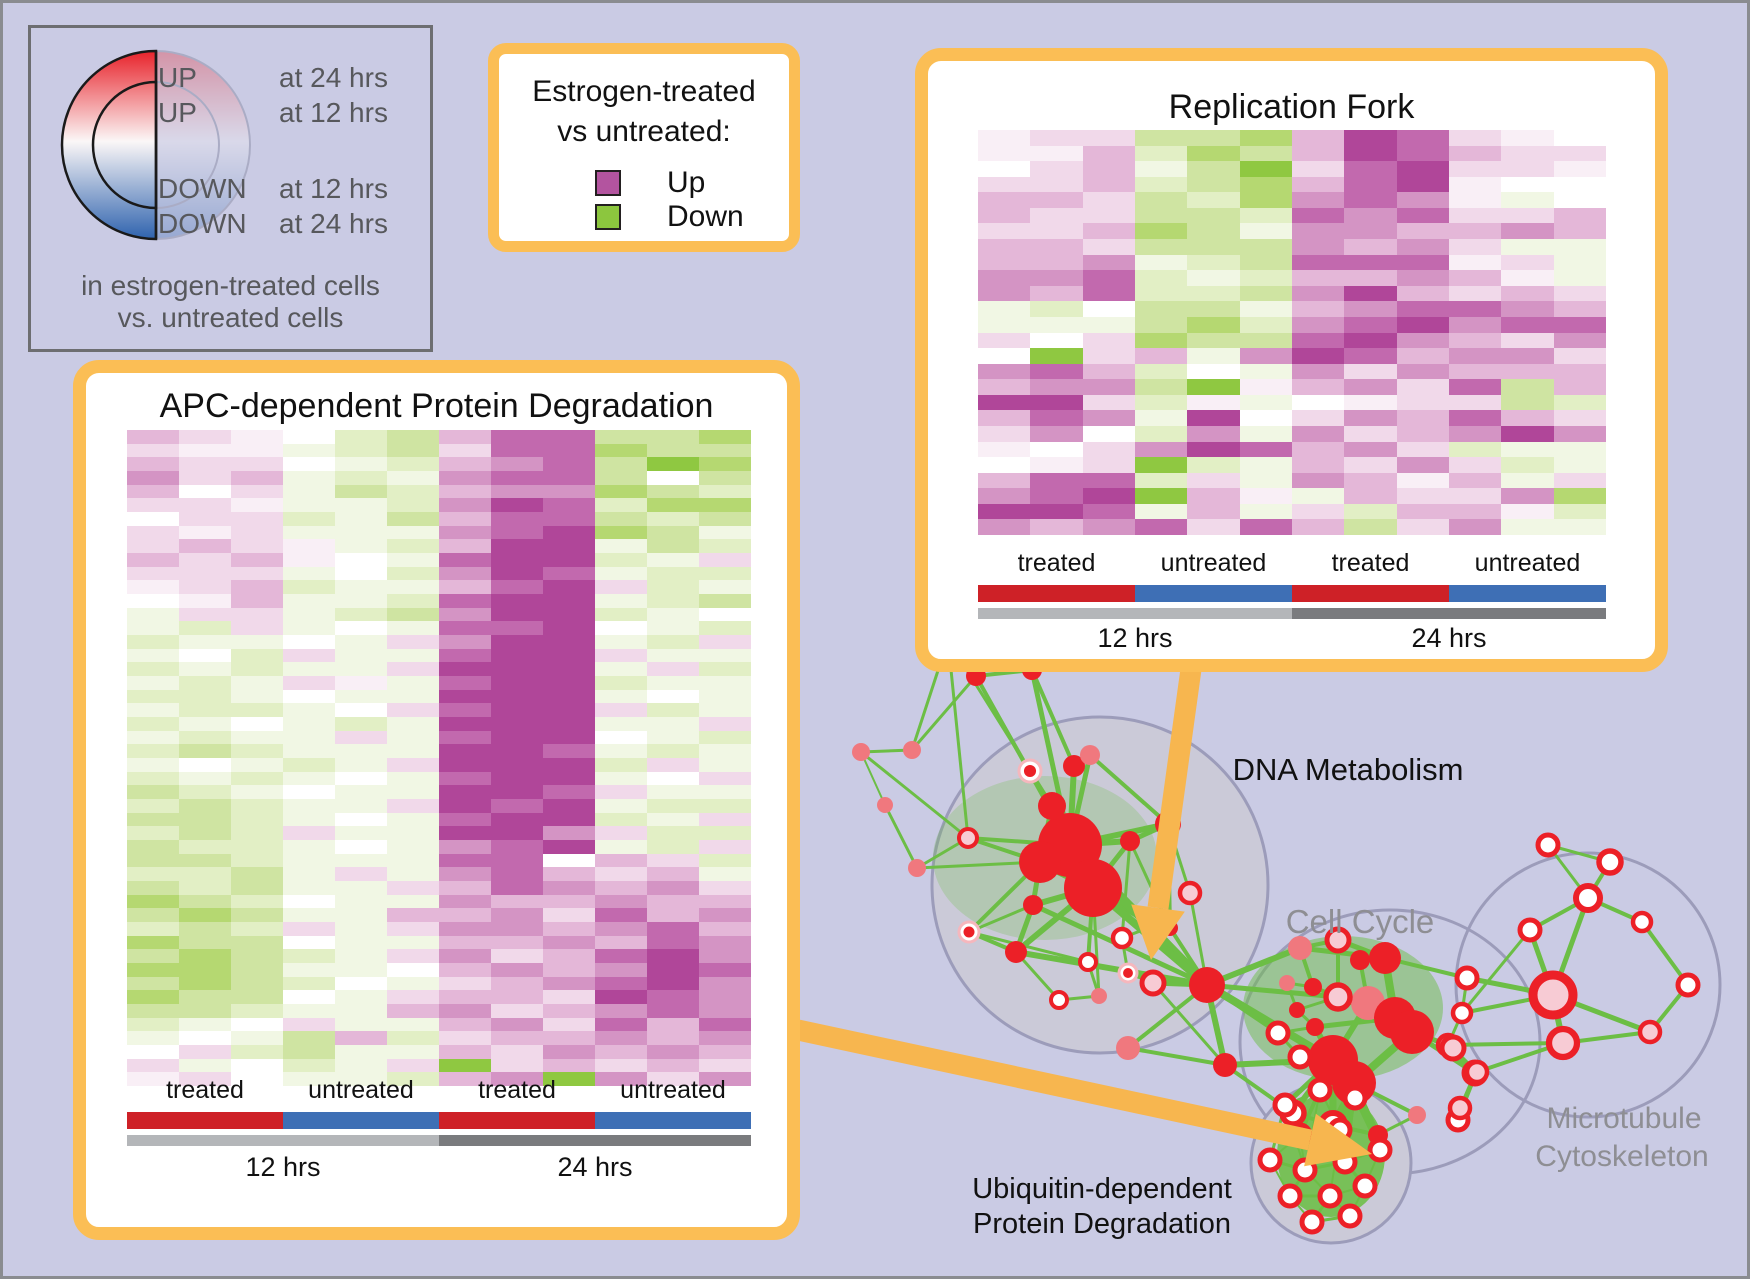  What do you see at coordinates (608, 183) in the screenshot?
I see `up-color-swatch` at bounding box center [608, 183].